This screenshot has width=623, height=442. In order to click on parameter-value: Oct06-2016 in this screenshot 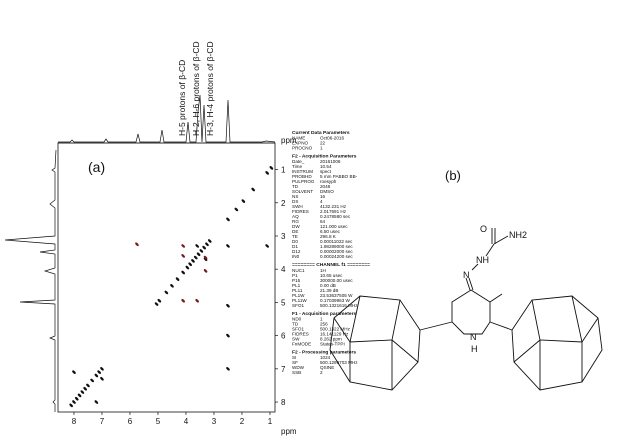, I will do `click(332, 138)`.